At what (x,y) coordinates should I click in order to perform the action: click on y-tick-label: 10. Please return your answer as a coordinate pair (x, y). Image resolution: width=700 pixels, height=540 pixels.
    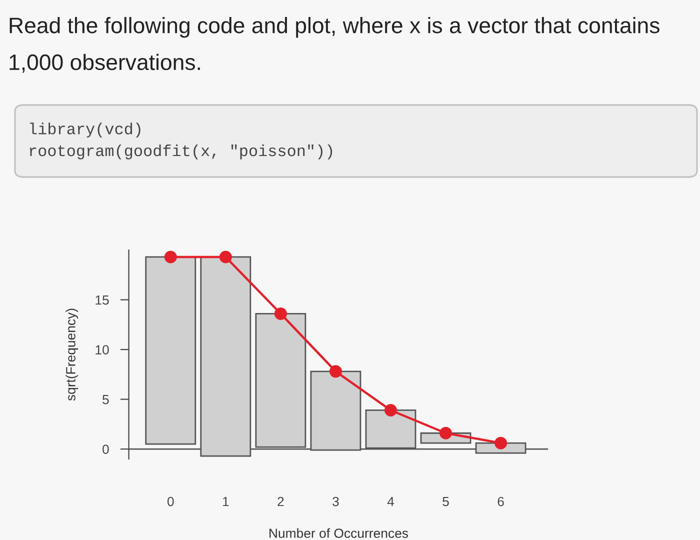
    Looking at the image, I should click on (102, 349).